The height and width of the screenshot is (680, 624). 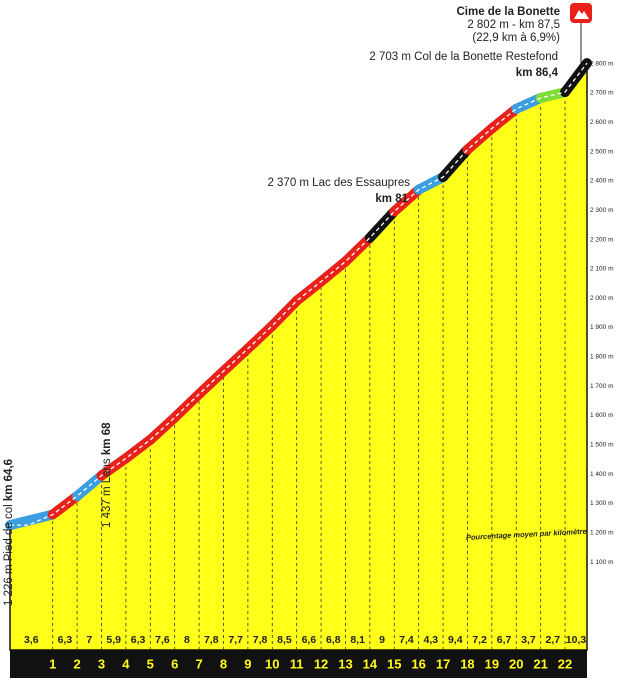 What do you see at coordinates (516, 663) in the screenshot?
I see `km-label: 20` at bounding box center [516, 663].